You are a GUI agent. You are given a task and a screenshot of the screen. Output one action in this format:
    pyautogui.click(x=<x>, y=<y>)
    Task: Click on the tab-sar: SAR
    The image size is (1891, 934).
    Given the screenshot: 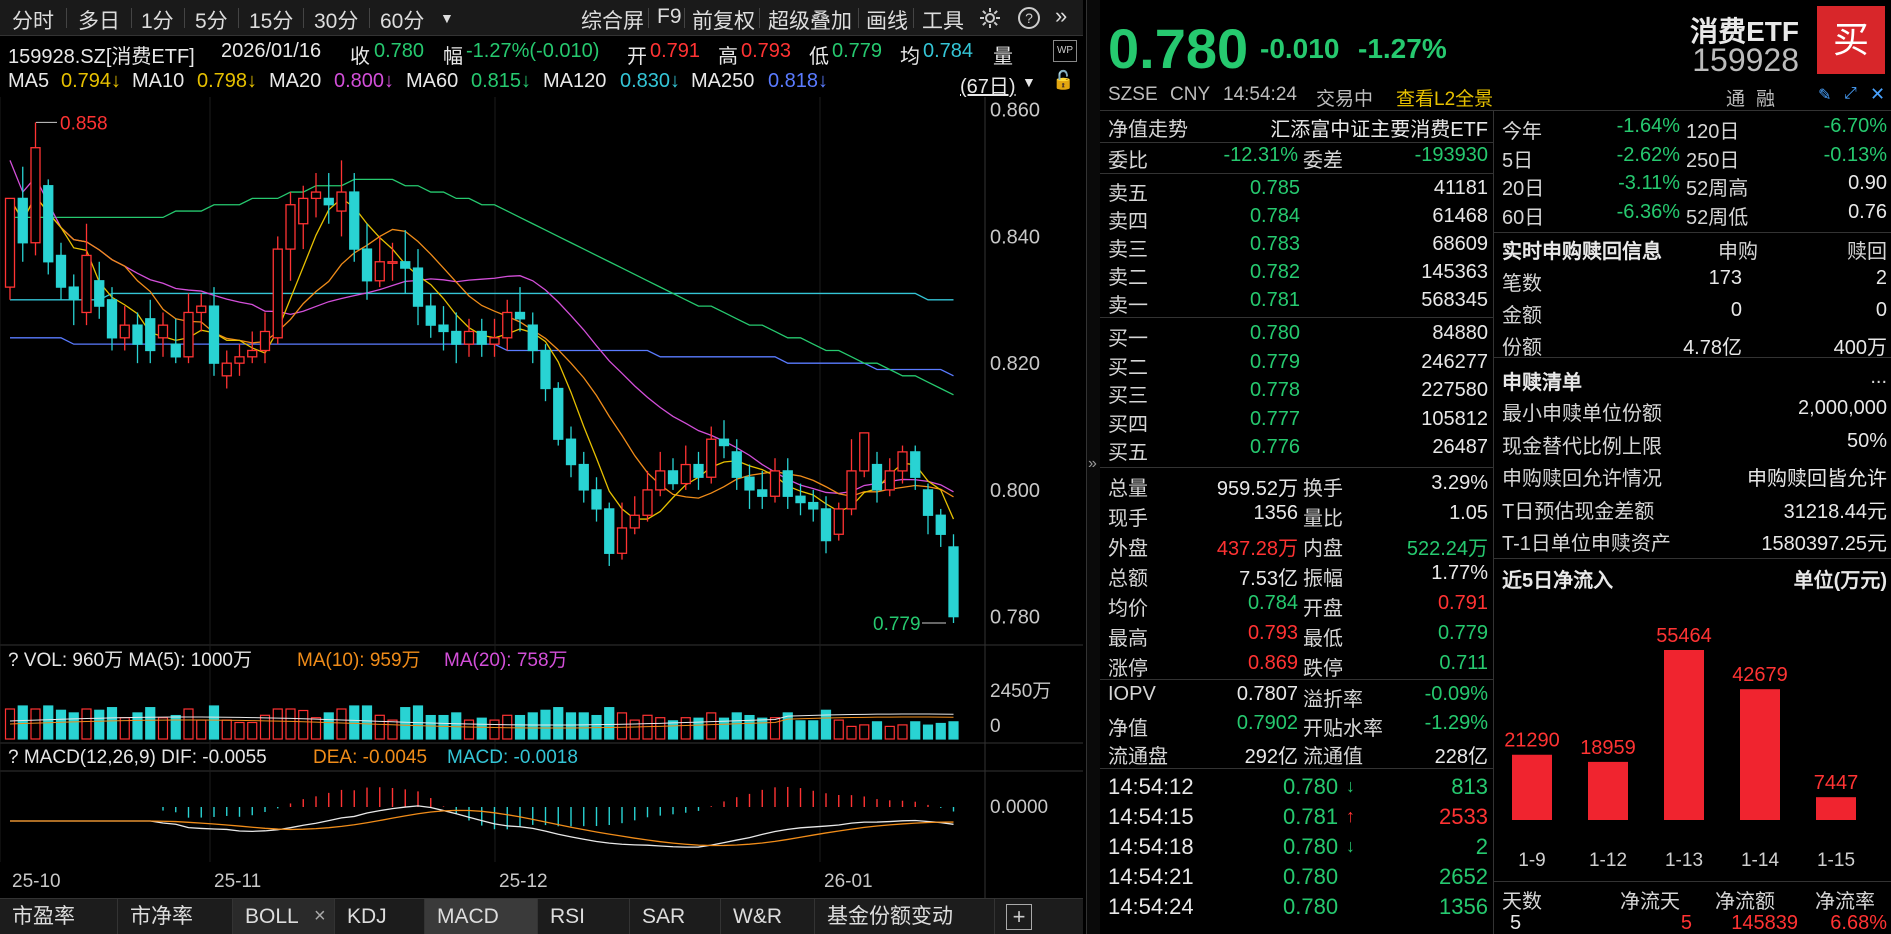 What is the action you would take?
    pyautogui.click(x=675, y=916)
    